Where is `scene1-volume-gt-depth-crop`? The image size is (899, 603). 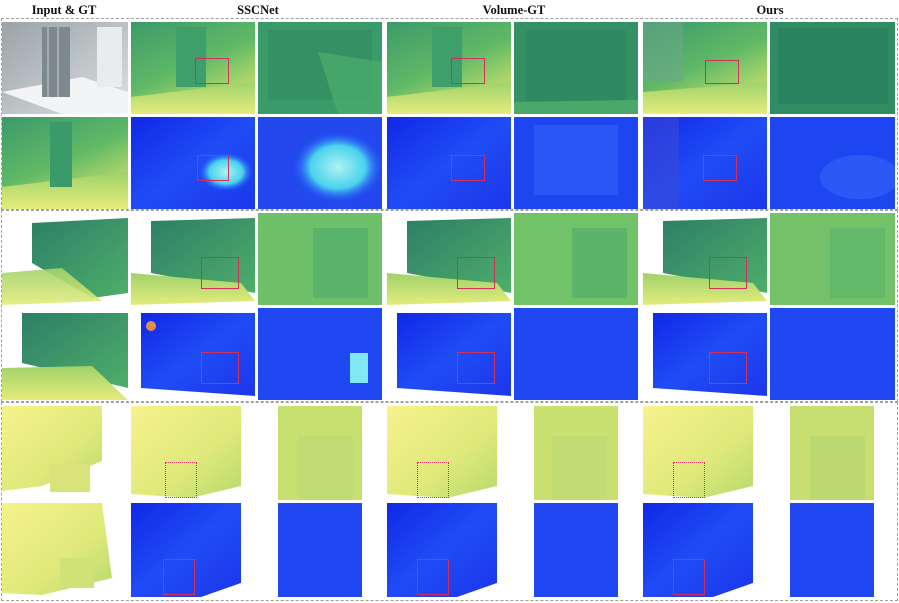
scene1-volume-gt-depth-crop is located at coordinates (576, 68).